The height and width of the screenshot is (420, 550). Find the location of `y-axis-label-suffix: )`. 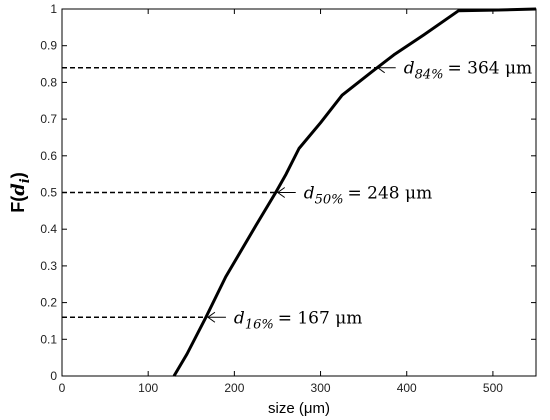

y-axis-label-suffix: ) is located at coordinates (18, 175).